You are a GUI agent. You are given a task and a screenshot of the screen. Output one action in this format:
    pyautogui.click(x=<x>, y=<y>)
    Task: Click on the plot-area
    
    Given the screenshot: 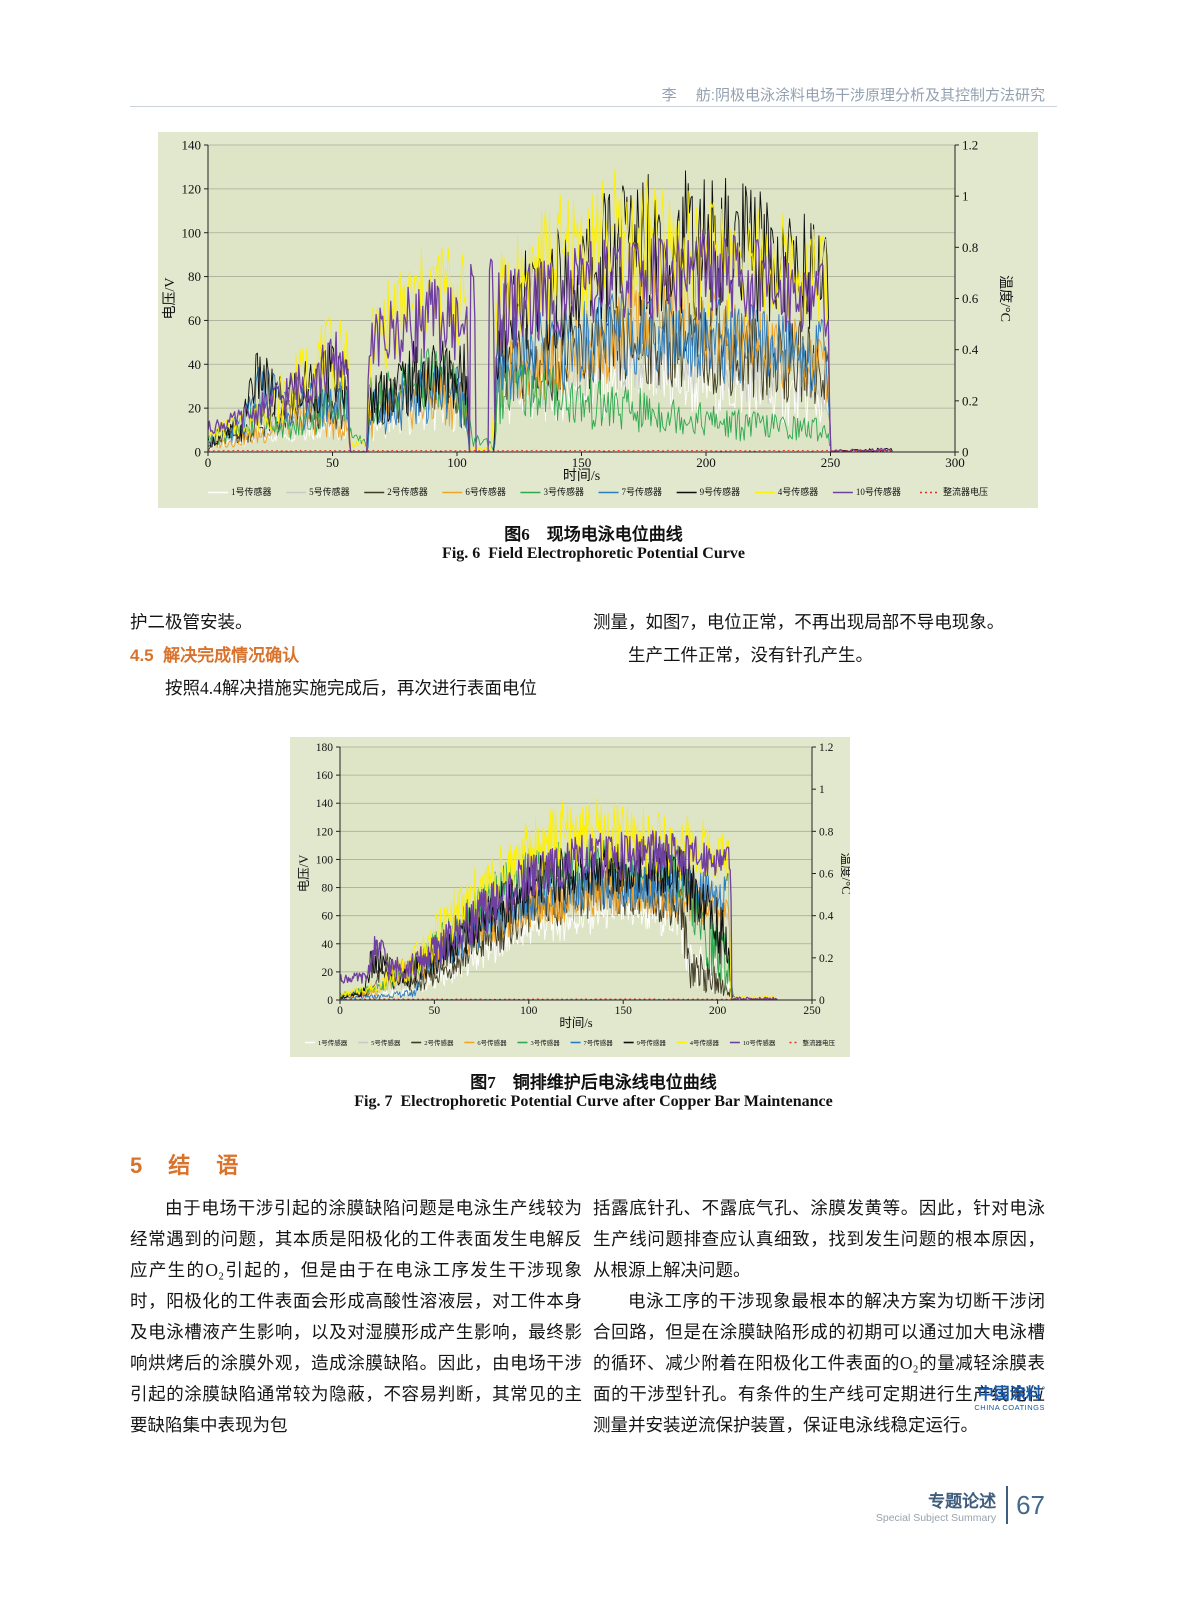 What is the action you would take?
    pyautogui.click(x=581, y=298)
    